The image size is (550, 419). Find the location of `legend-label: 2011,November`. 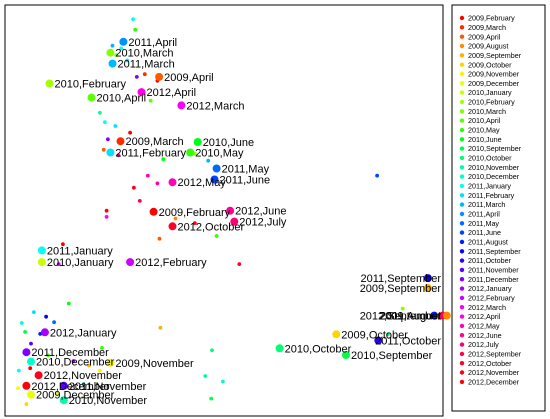

legend-label: 2011,November is located at coordinates (493, 270).